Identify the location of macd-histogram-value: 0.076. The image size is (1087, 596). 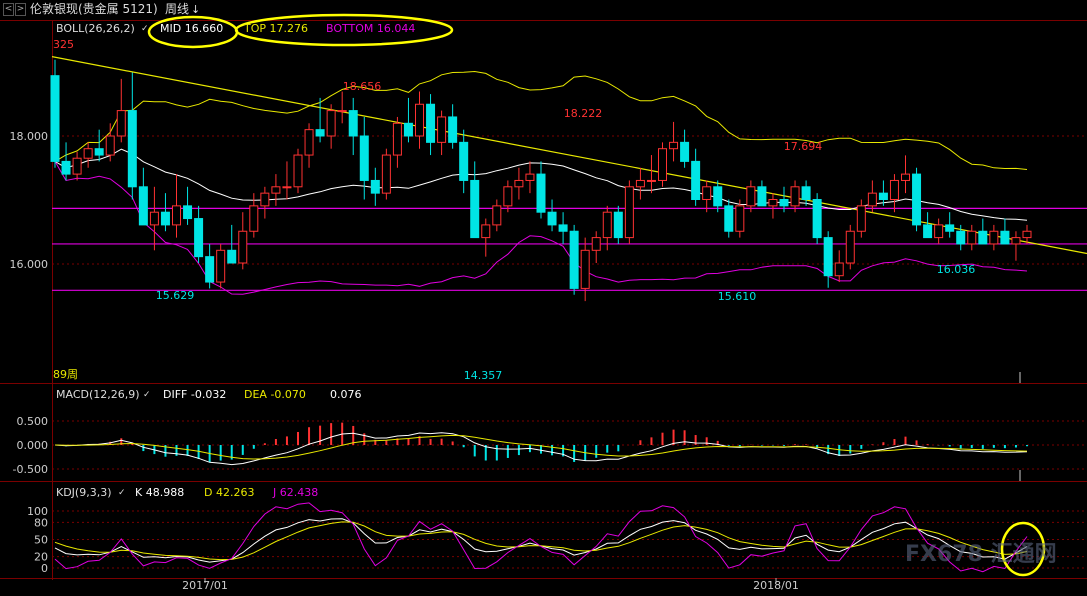
(346, 394).